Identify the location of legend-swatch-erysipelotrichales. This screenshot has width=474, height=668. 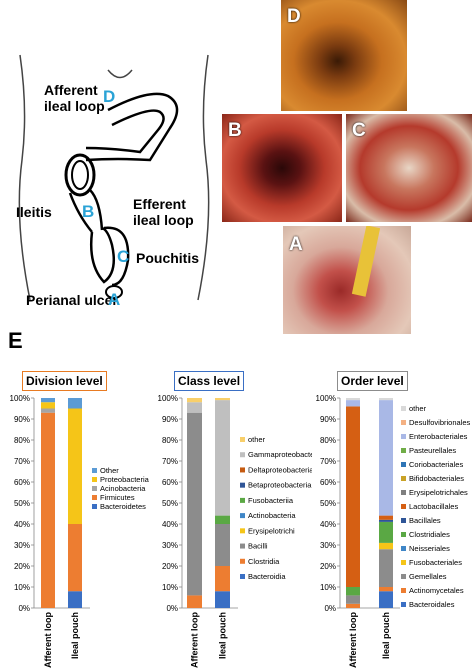
(403, 492).